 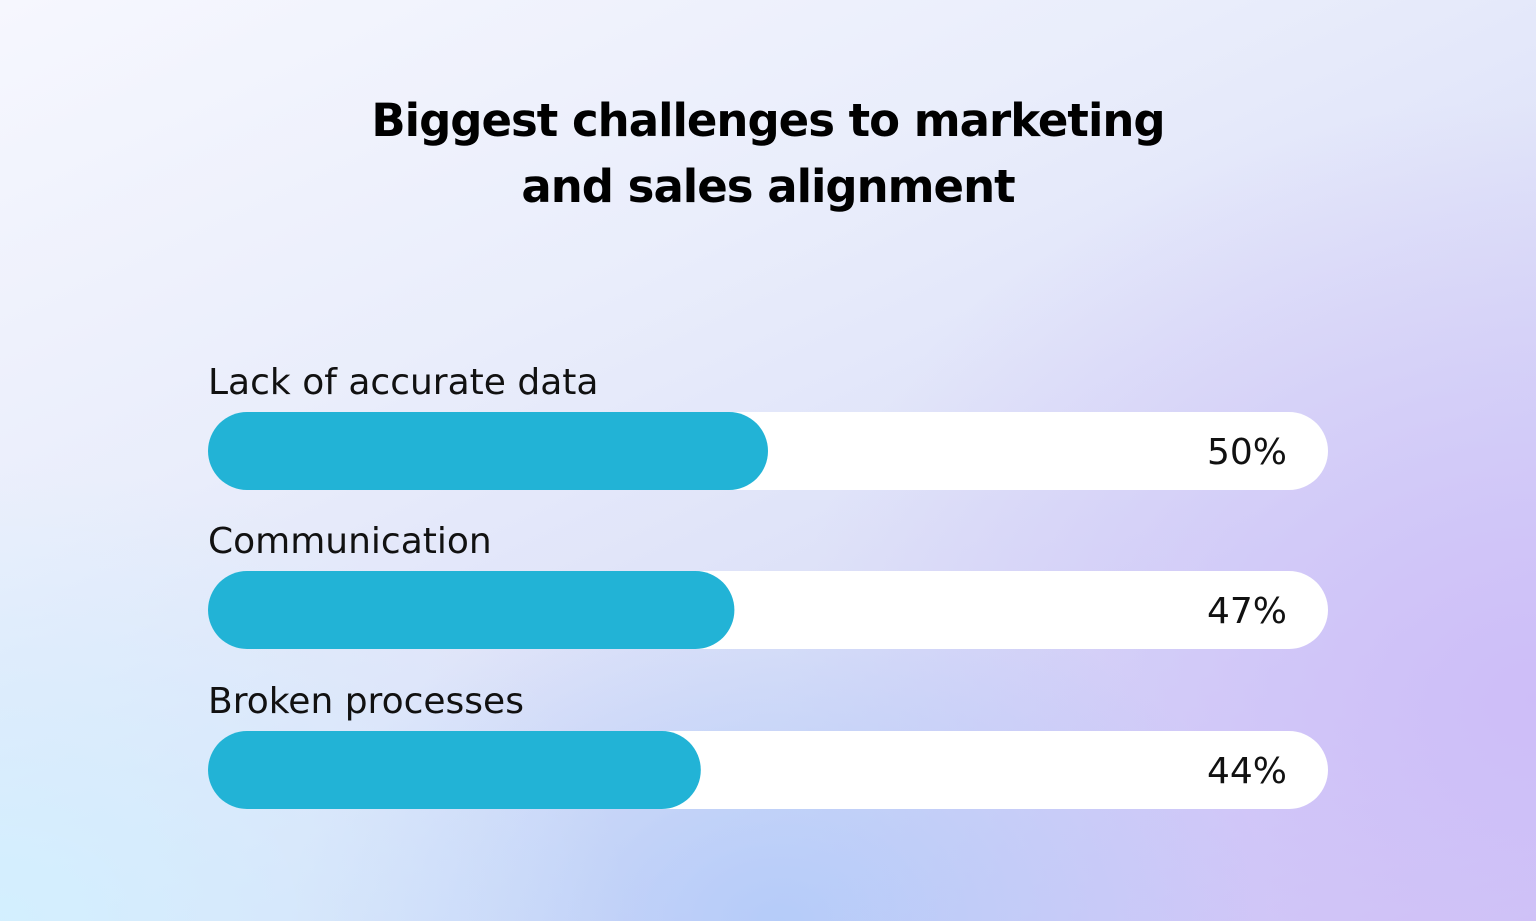 What do you see at coordinates (768, 585) in the screenshot?
I see `bar-row: Communication 47%` at bounding box center [768, 585].